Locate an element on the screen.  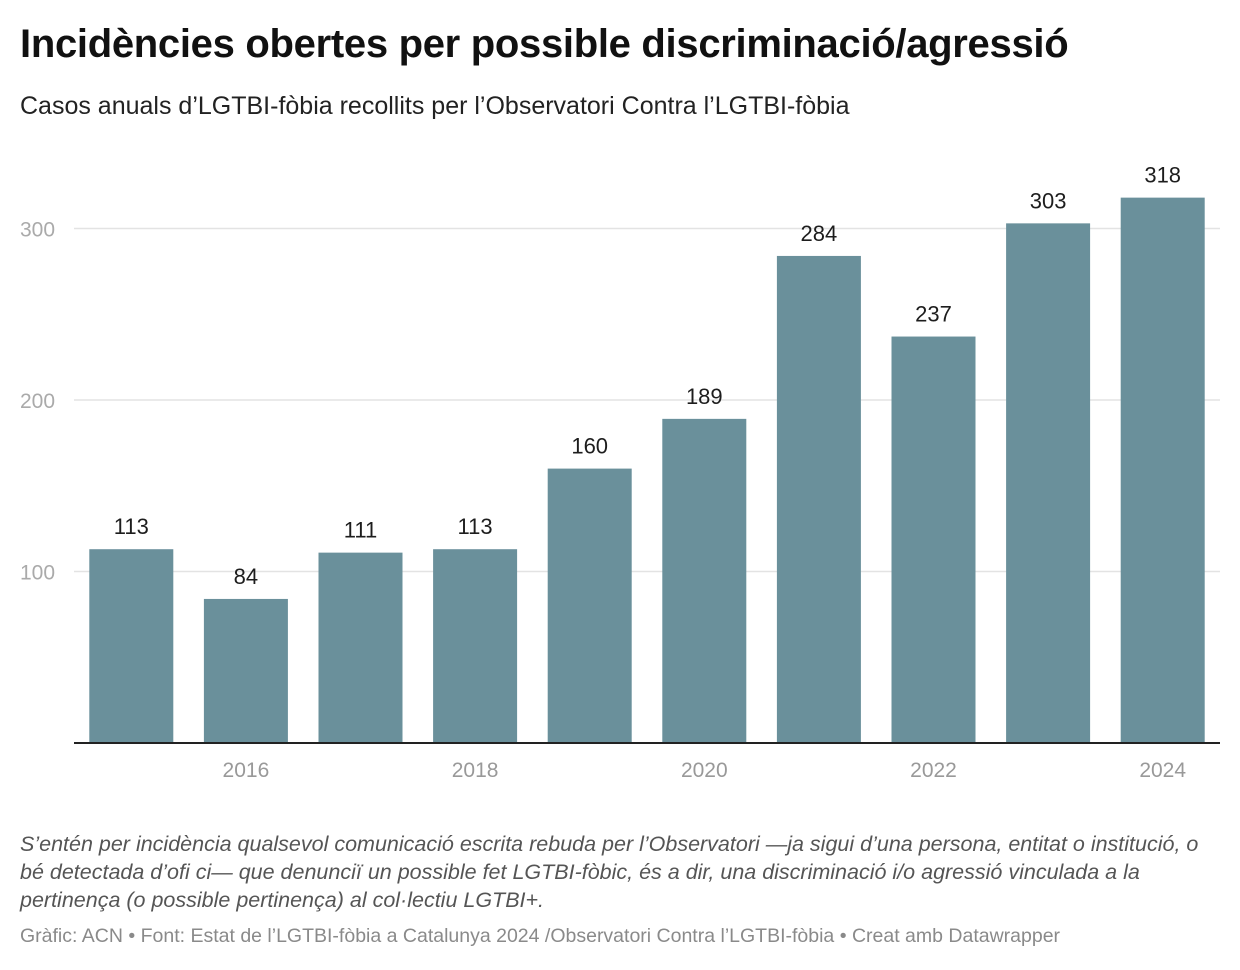
data-label: 111 is located at coordinates (360, 530).